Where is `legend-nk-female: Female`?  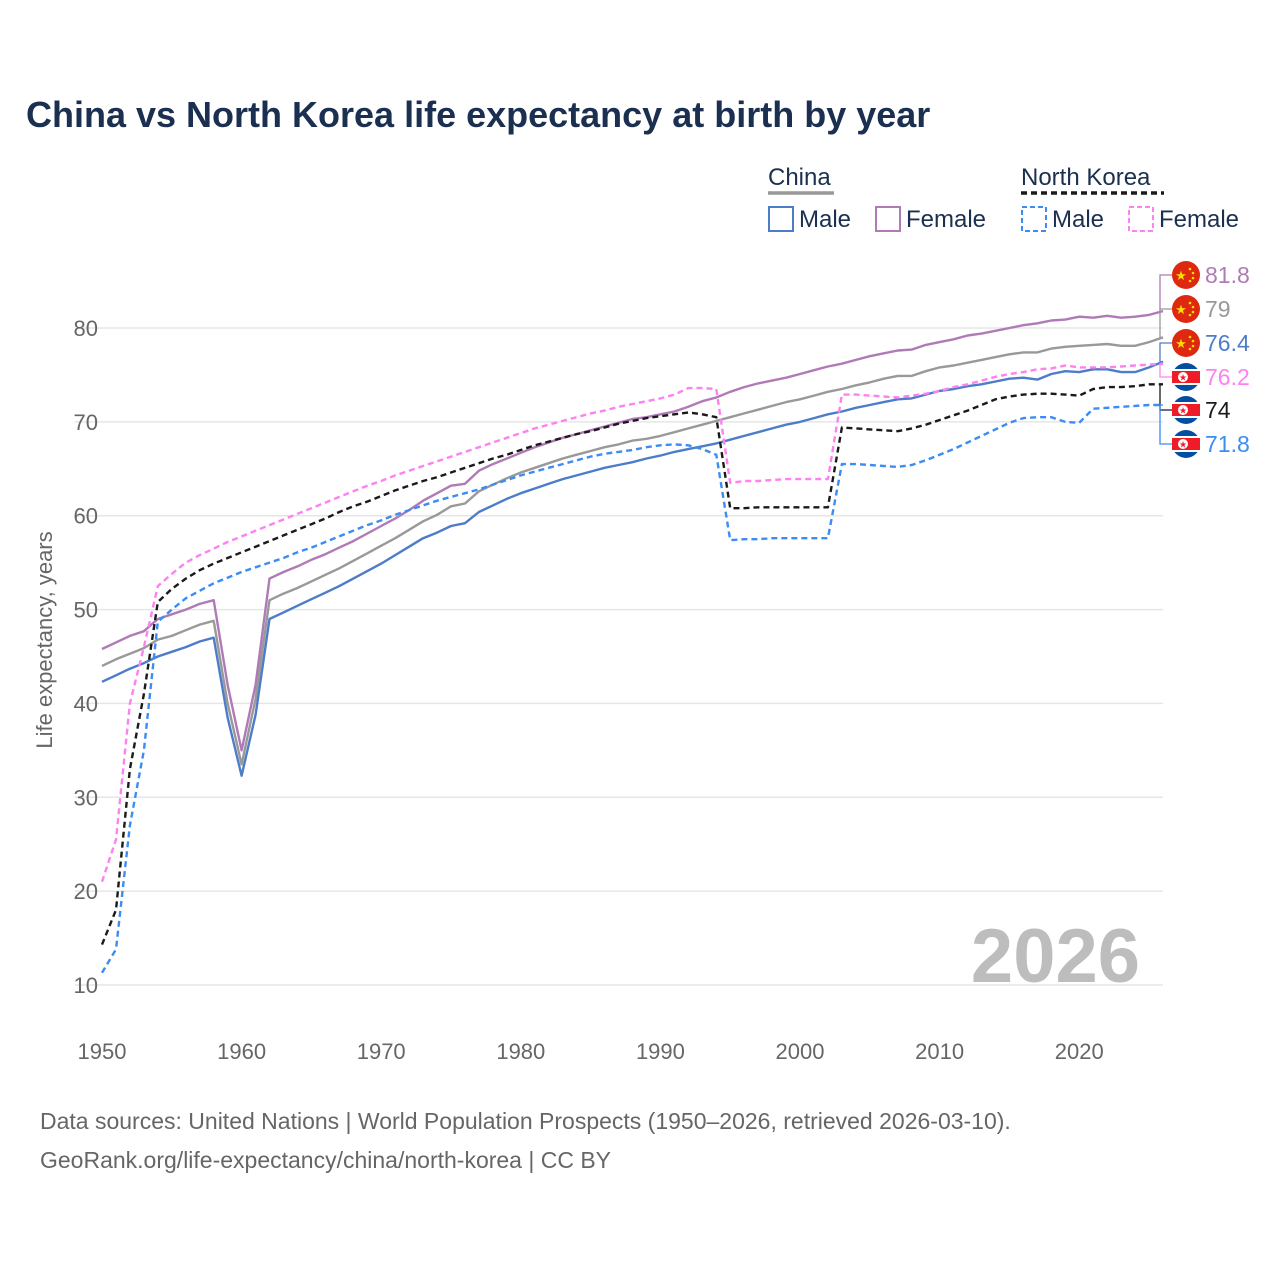
legend-nk-female: Female is located at coordinates (1199, 219).